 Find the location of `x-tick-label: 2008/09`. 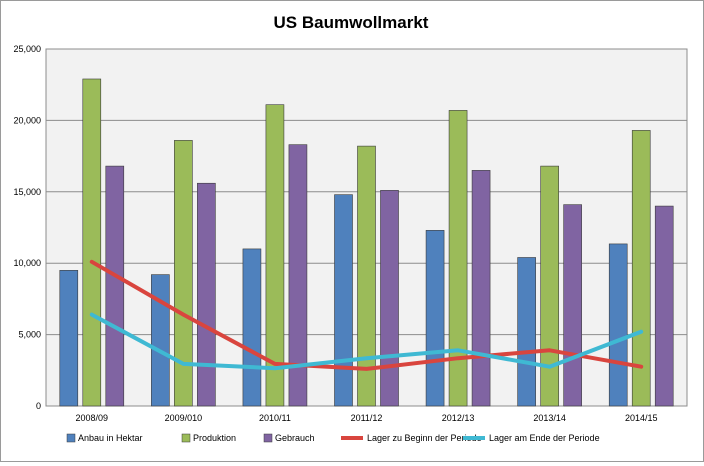

x-tick-label: 2008/09 is located at coordinates (92, 418).